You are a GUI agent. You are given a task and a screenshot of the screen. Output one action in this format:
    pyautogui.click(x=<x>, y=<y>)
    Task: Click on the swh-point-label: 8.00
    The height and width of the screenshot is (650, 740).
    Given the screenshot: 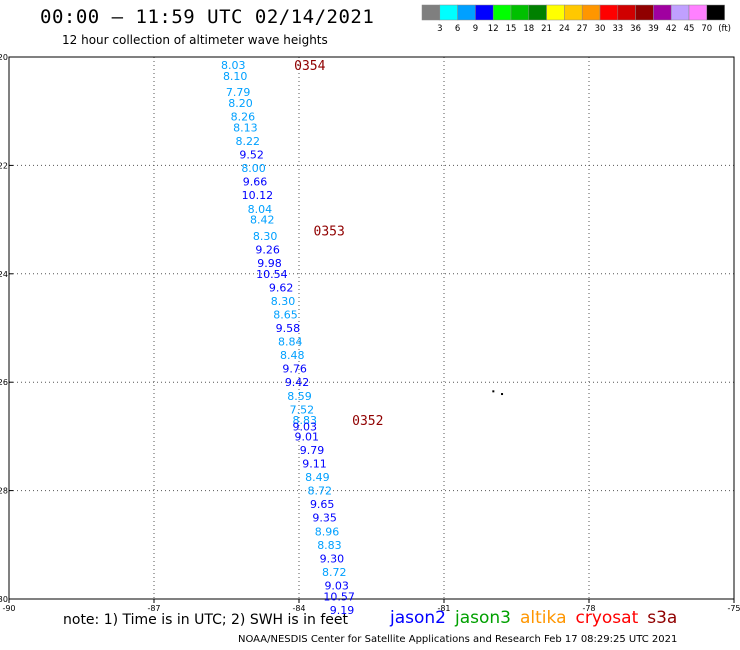 What is the action you would take?
    pyautogui.click(x=253, y=168)
    